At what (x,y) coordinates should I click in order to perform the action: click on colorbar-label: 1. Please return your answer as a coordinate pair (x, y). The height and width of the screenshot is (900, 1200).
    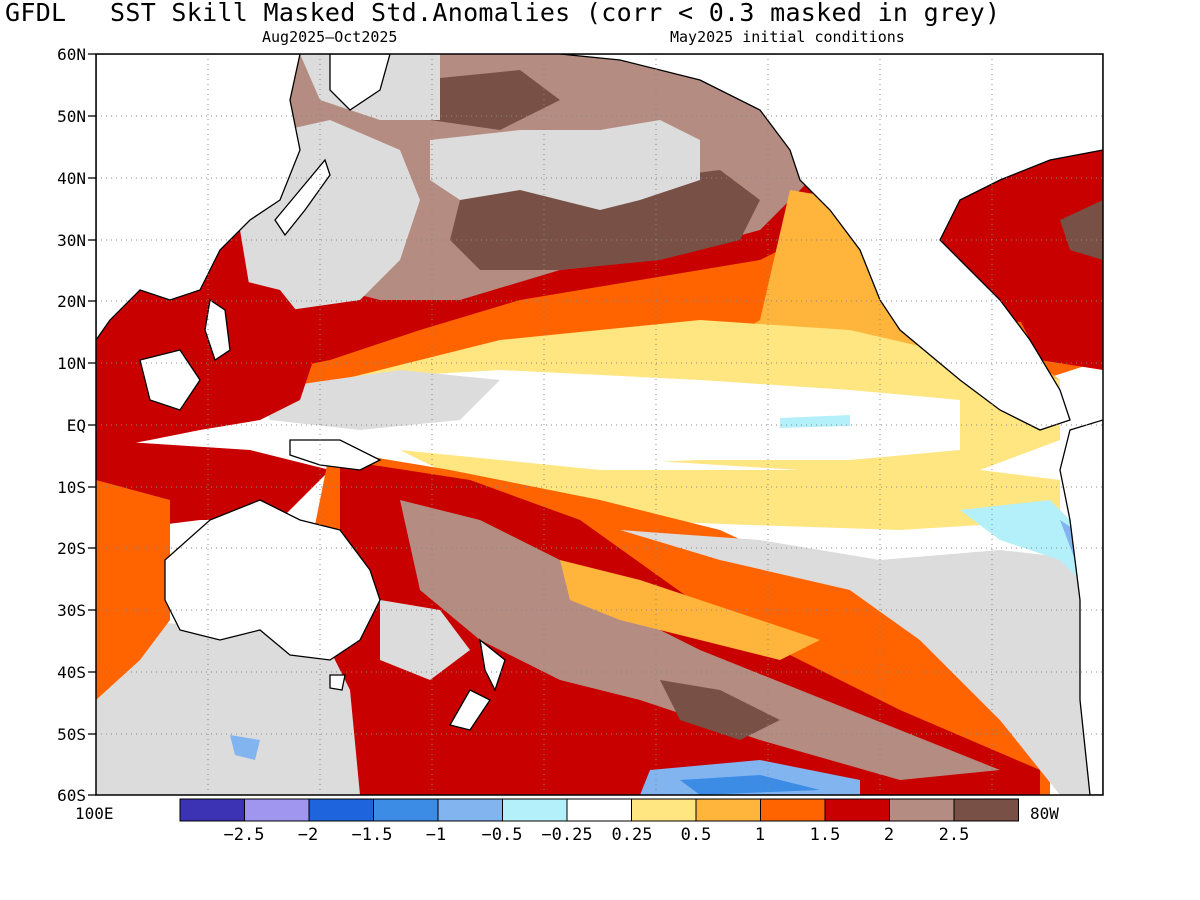
    Looking at the image, I should click on (760, 835).